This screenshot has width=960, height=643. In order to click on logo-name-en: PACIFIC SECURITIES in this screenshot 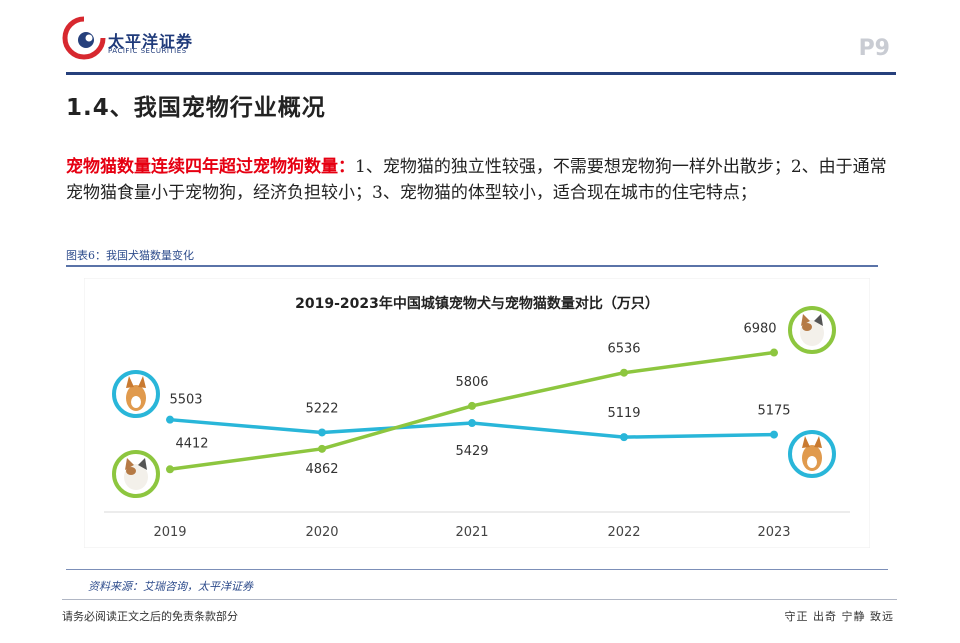, I will do `click(147, 51)`.